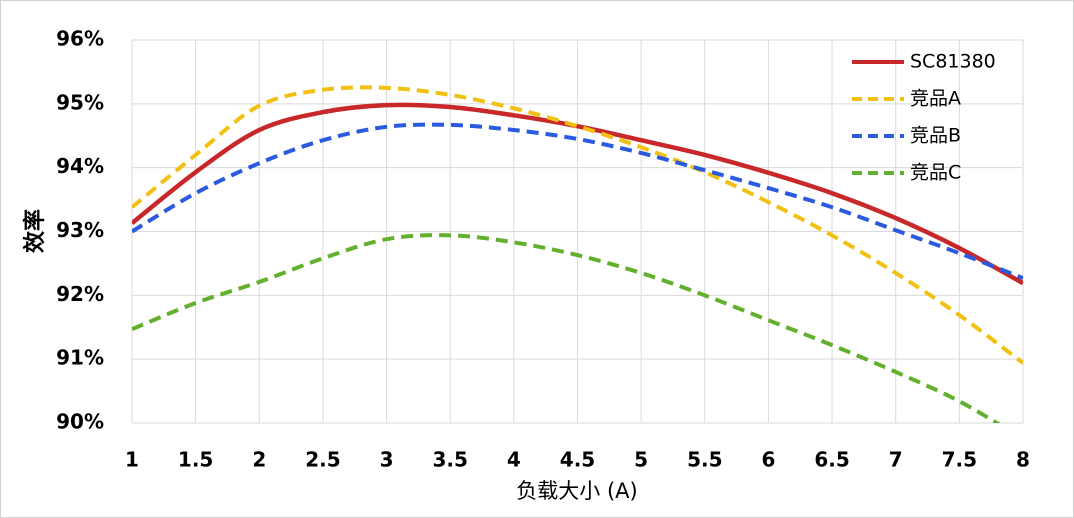  I want to click on legend-label: SC81380, so click(953, 62).